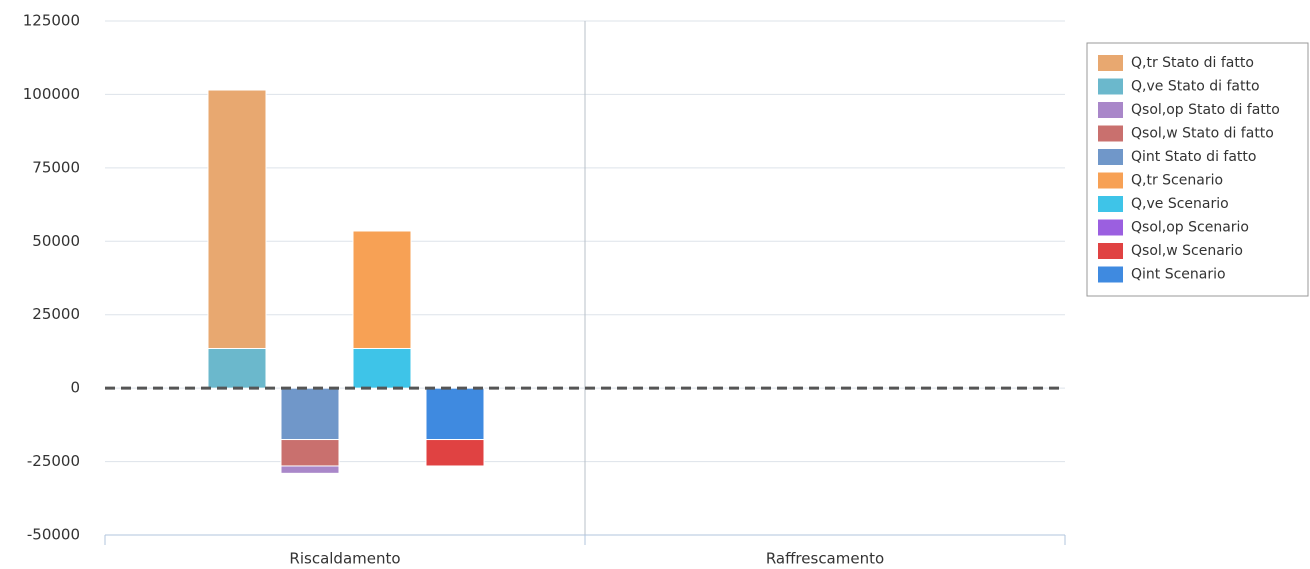 The width and height of the screenshot is (1310, 569). What do you see at coordinates (1178, 275) in the screenshot?
I see `legend-label: Qint Scenario` at bounding box center [1178, 275].